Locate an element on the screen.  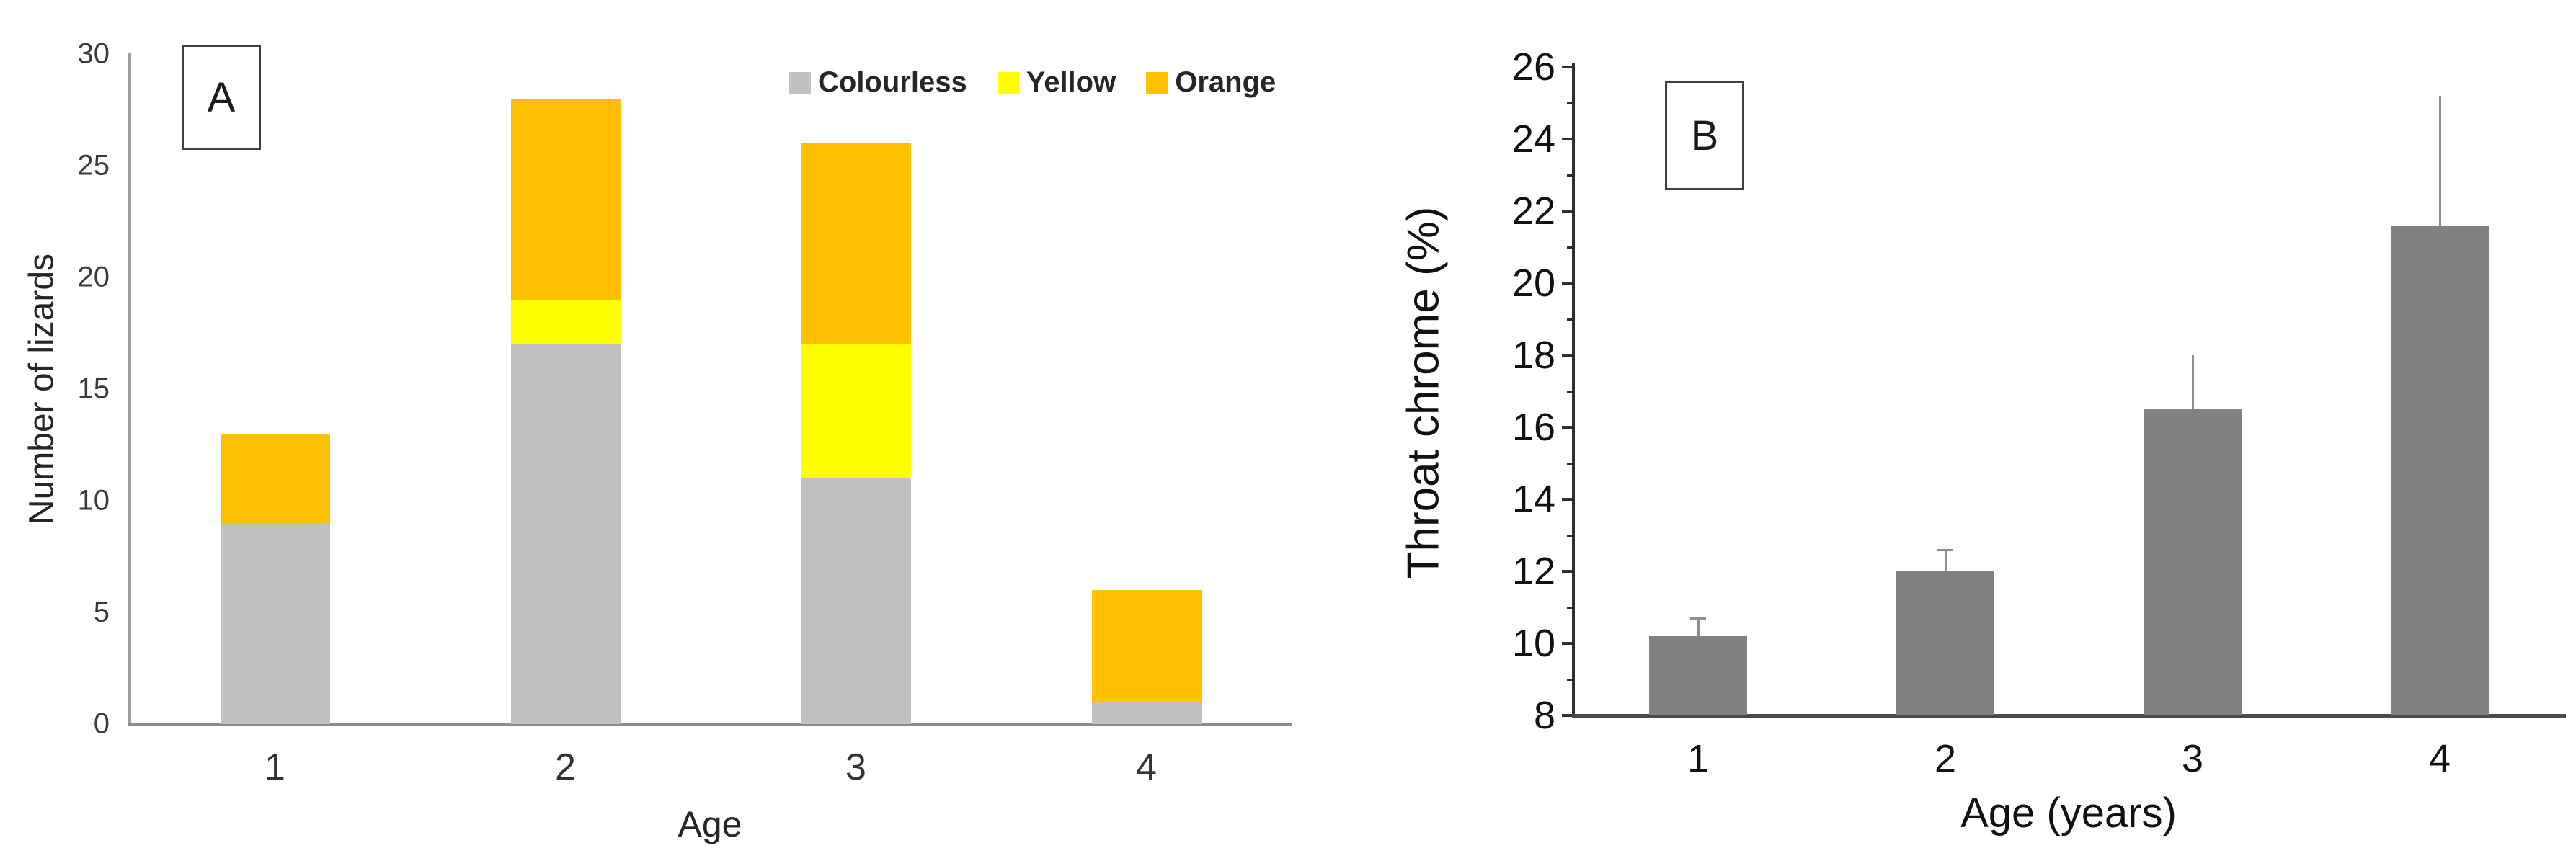
panel-a-y-axis-title: Number of lizards is located at coordinates (41, 389).